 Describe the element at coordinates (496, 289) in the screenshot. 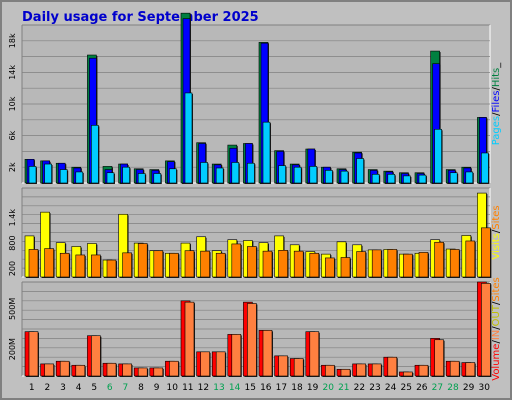

I see `axis-legend-part: Sites` at that location.